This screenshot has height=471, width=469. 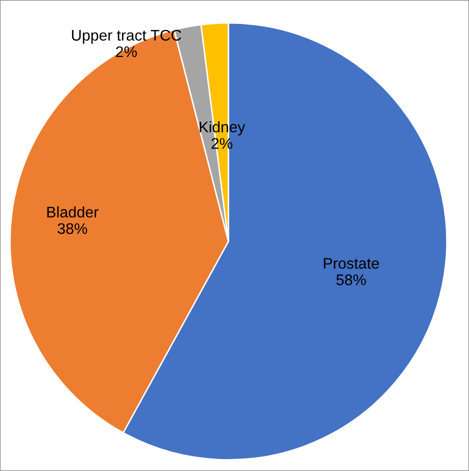 I want to click on data-label: 38%, so click(x=73, y=228).